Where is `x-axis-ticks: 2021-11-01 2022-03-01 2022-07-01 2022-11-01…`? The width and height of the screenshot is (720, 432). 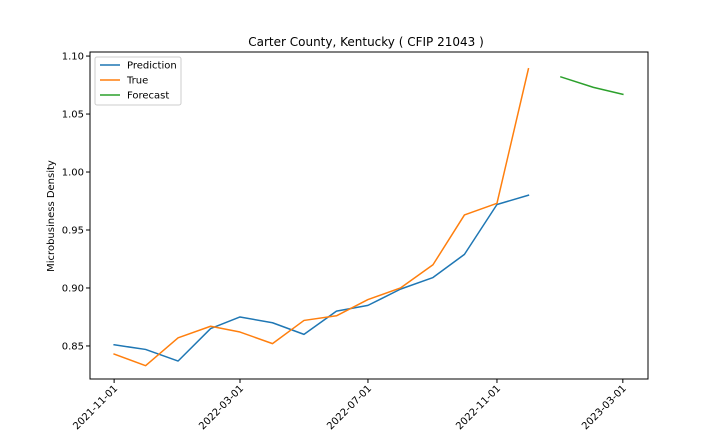 x-axis-ticks: 2021-11-01 2022-03-01 2022-07-01 2022-11-01… is located at coordinates (350, 405).